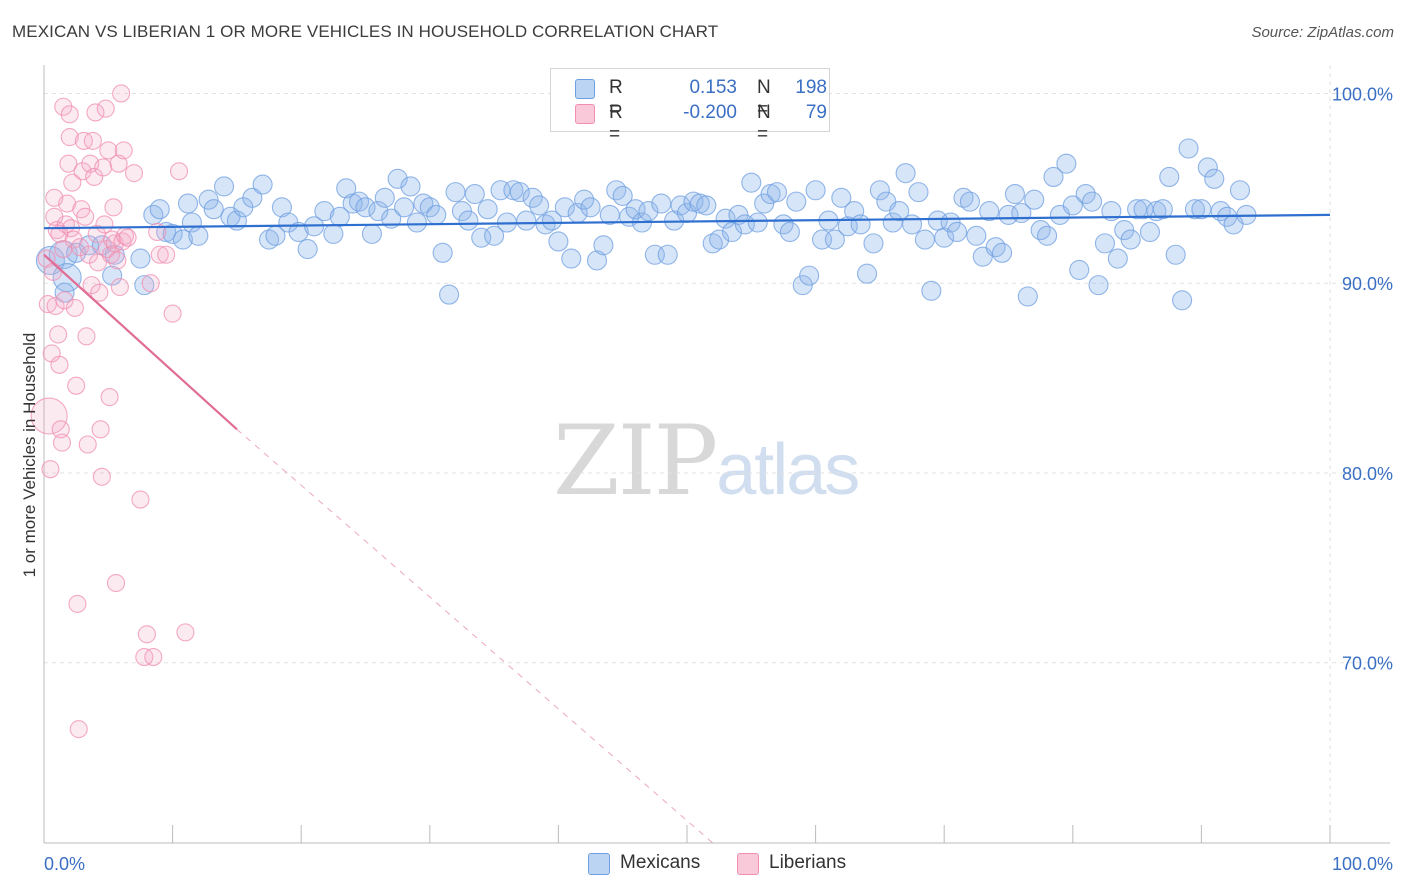  What do you see at coordinates (1367, 284) in the screenshot?
I see `y-tick-label: 90.0%` at bounding box center [1367, 284].